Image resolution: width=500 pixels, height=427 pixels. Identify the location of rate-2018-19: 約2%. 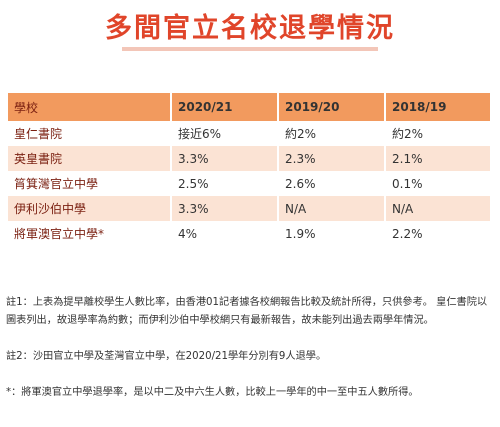
(438, 133).